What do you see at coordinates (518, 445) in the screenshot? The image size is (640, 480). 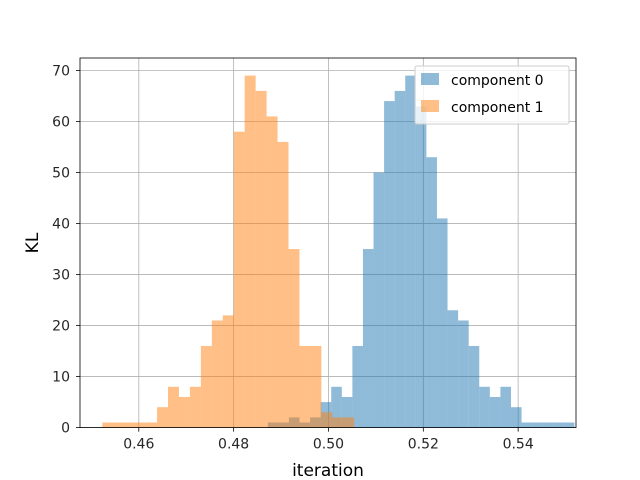 I see `x-tick-label: 0.54` at bounding box center [518, 445].